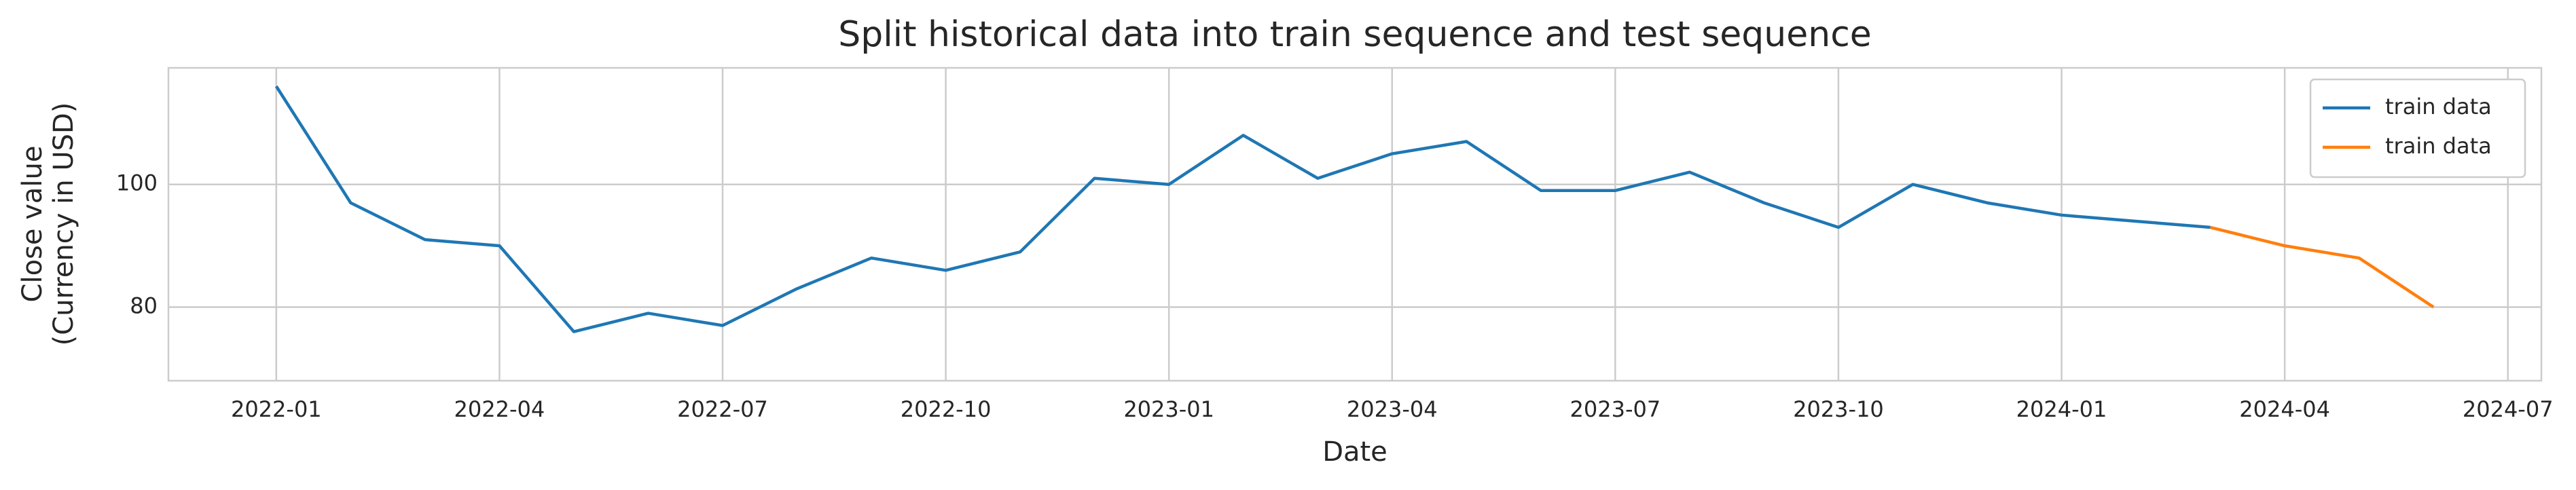  What do you see at coordinates (137, 183) in the screenshot?
I see `y-tick-label: 100` at bounding box center [137, 183].